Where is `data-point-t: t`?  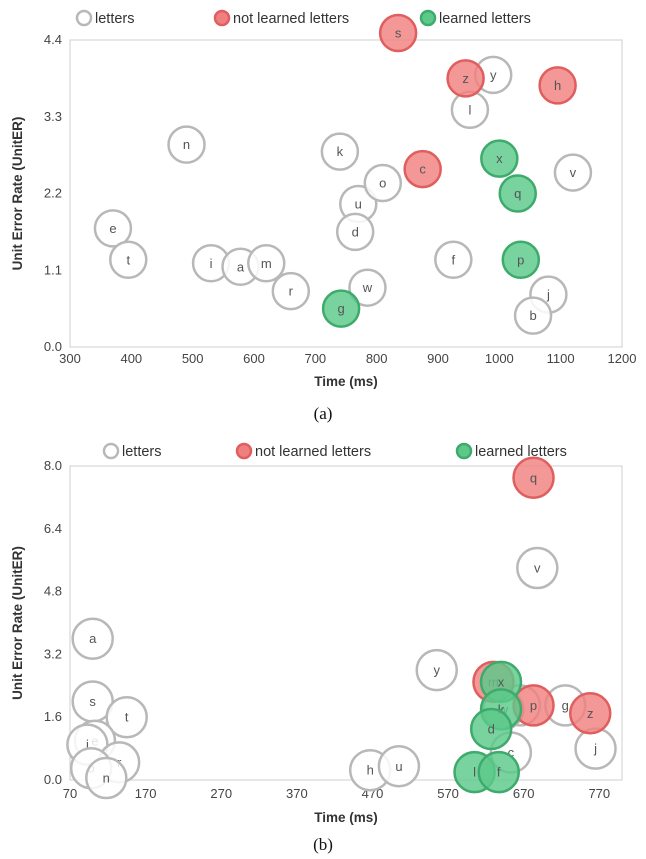 data-point-t: t is located at coordinates (128, 260).